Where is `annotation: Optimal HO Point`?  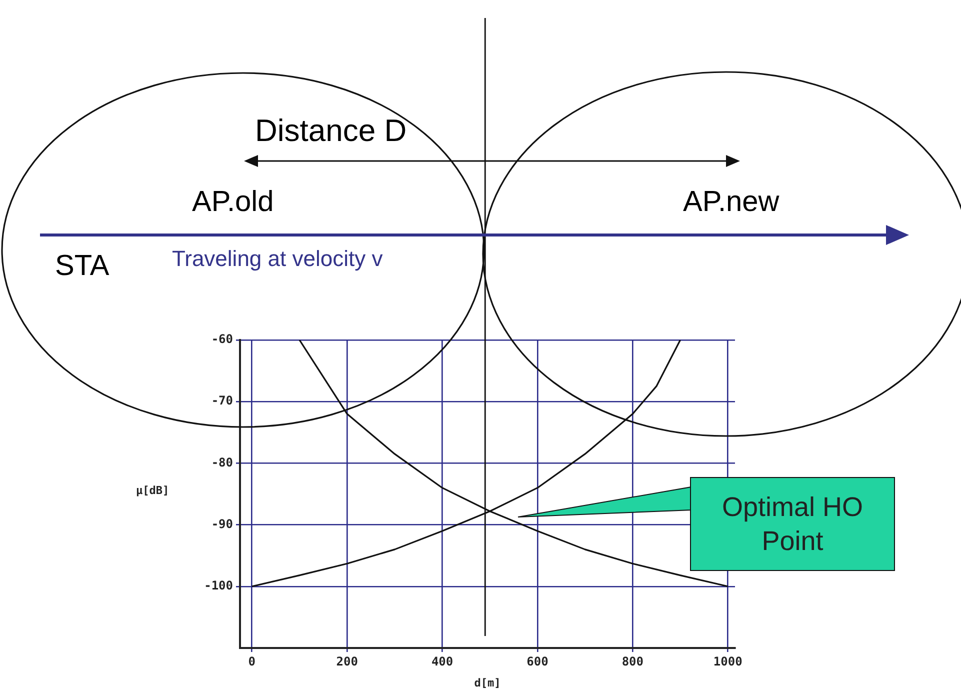 annotation: Optimal HO Point is located at coordinates (792, 524).